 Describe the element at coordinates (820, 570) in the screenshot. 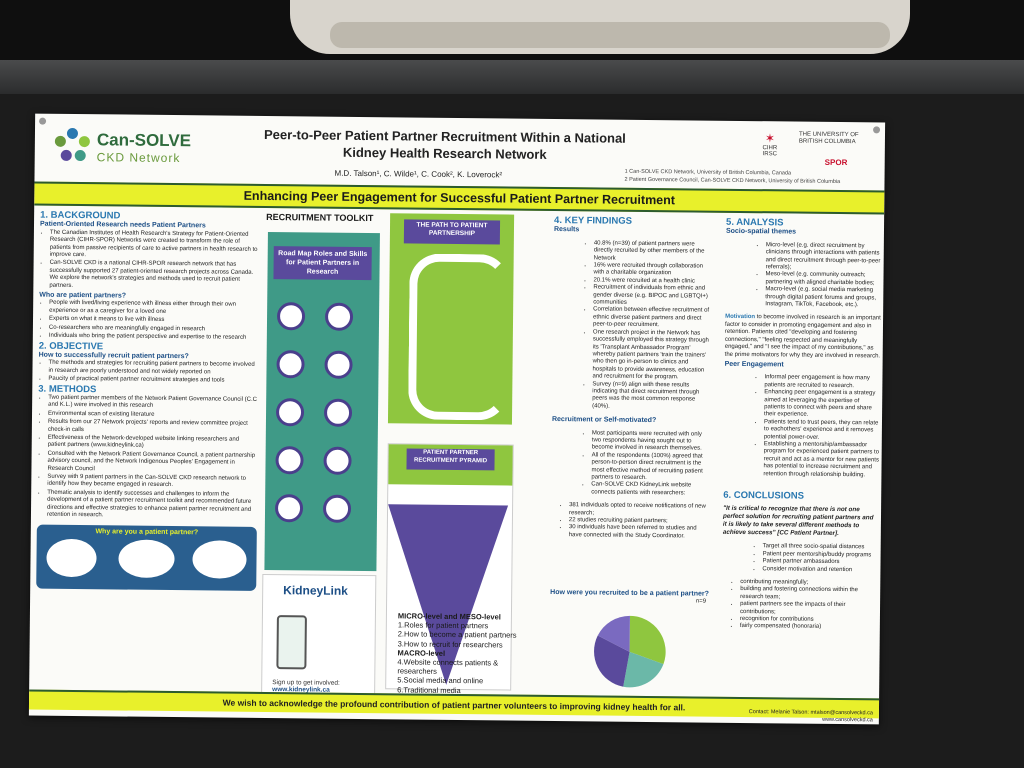

I see `list-item: Consider motivation and retention` at that location.